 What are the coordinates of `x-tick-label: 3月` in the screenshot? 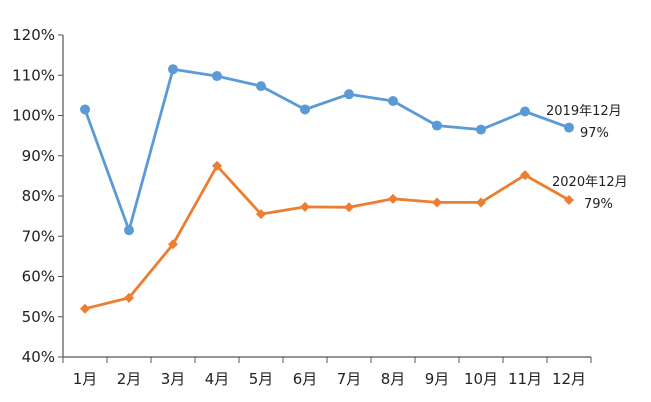 It's located at (173, 379).